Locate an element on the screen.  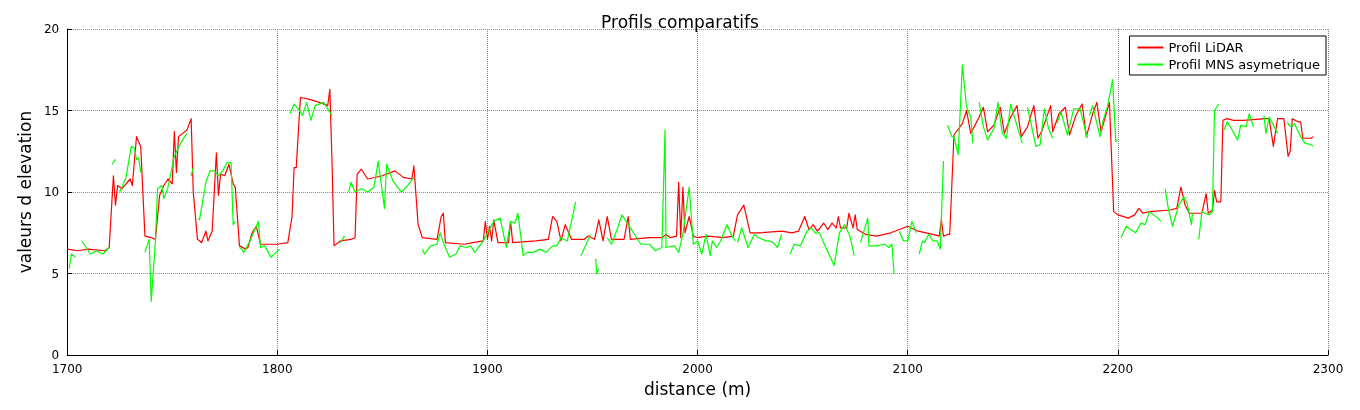
y-tick-label: 5 is located at coordinates (55, 273).